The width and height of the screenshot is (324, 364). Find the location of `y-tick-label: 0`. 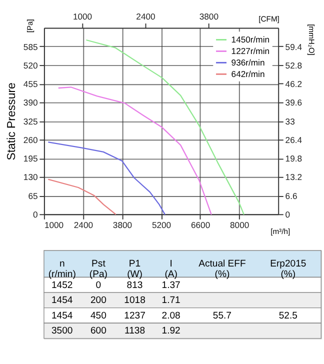

y-tick-label: 0 is located at coordinates (35, 215).